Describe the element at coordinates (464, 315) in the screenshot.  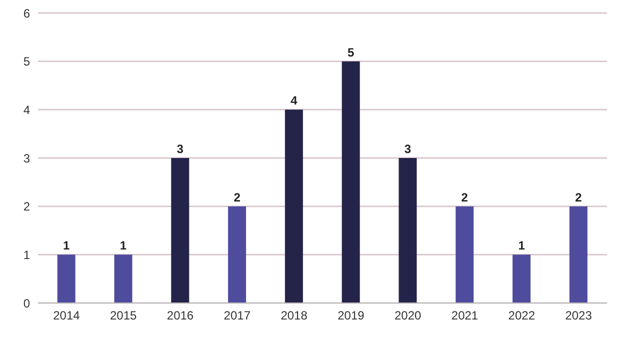
I see `x-tick-label: 2021` at that location.